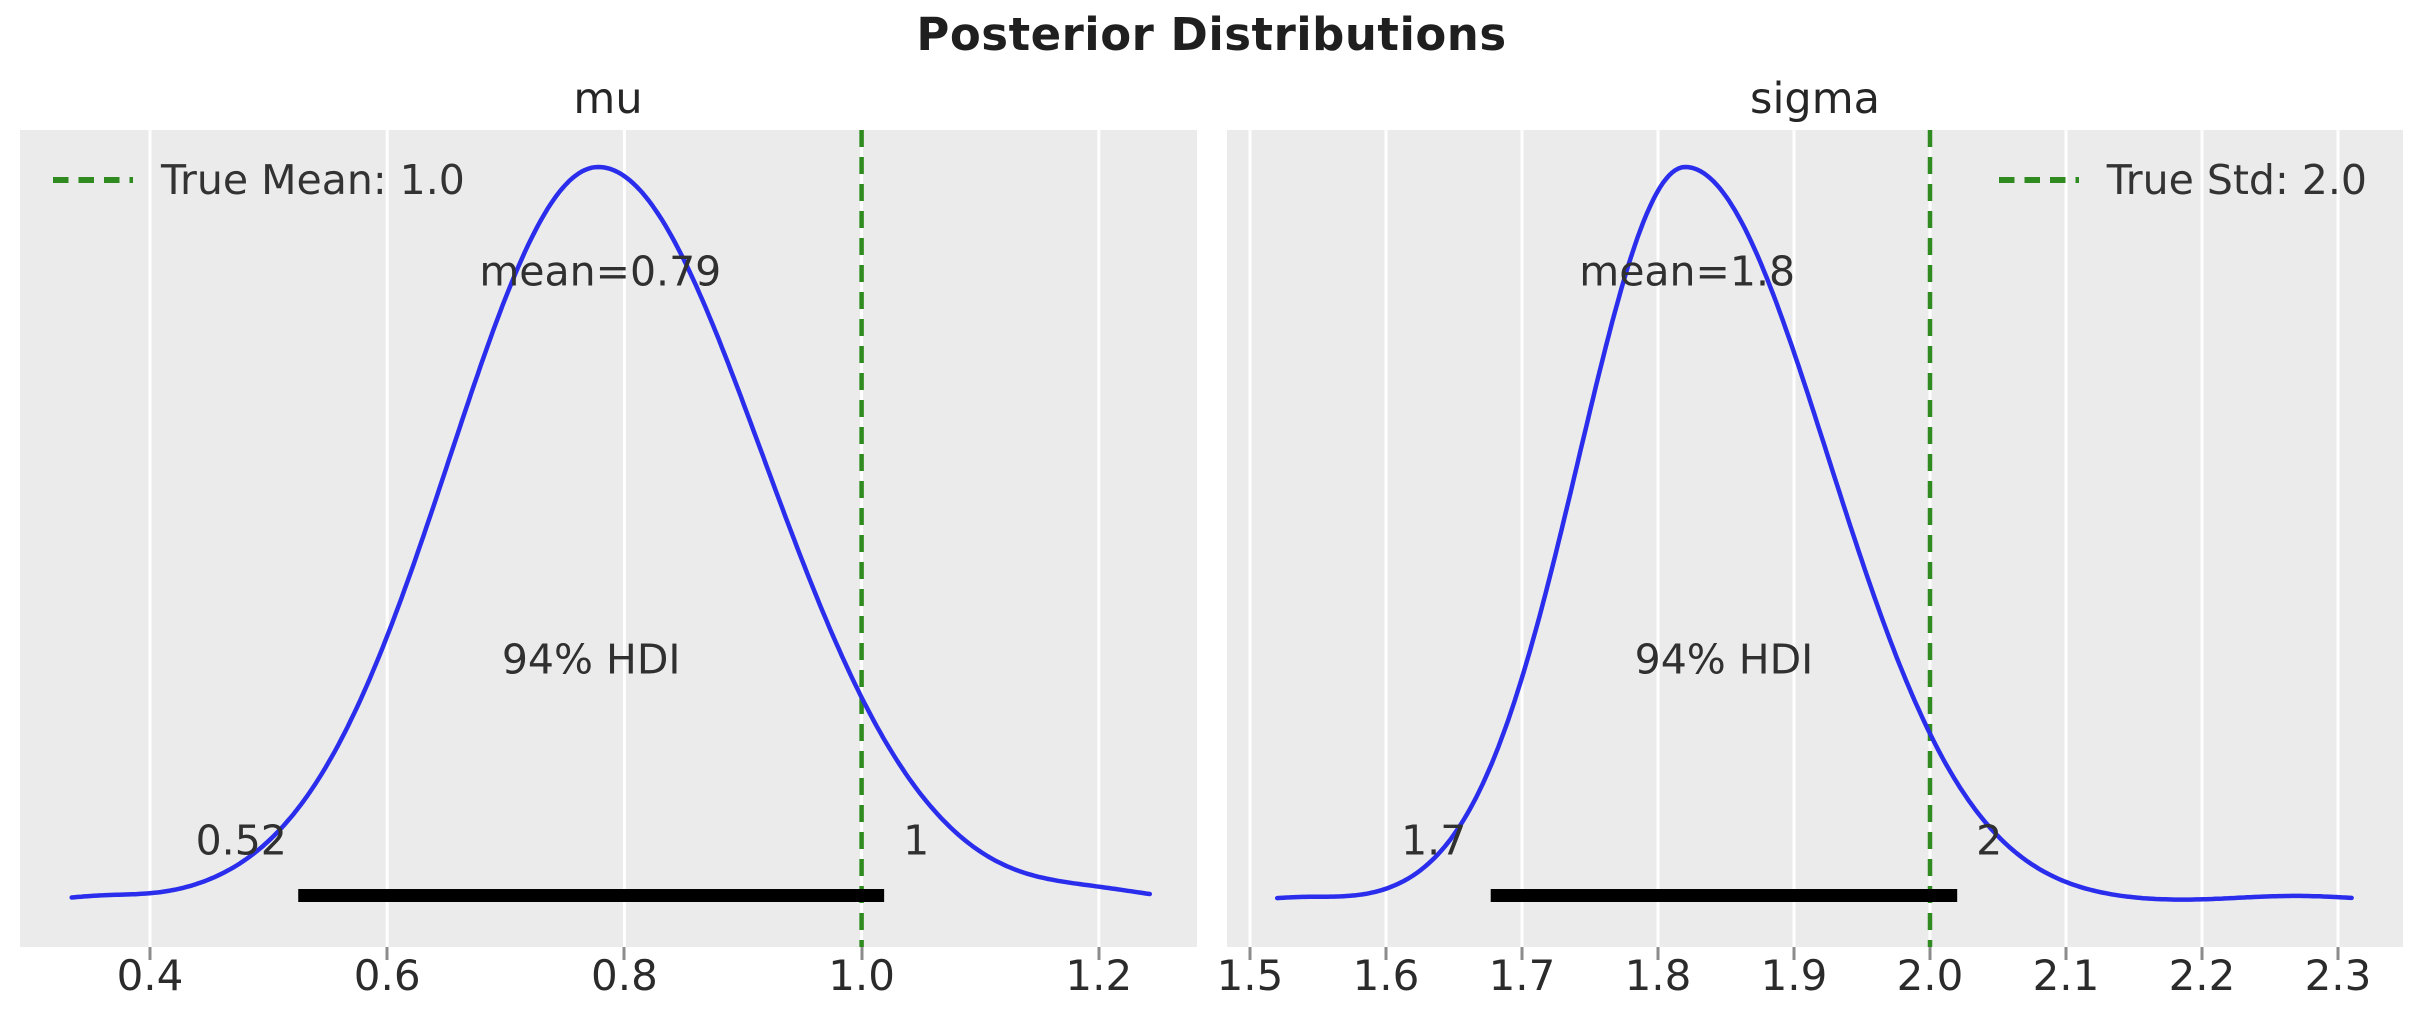 Image resolution: width=2423 pixels, height=1023 pixels. Describe the element at coordinates (1930, 975) in the screenshot. I see `x-tick-label: 2.0` at that location.